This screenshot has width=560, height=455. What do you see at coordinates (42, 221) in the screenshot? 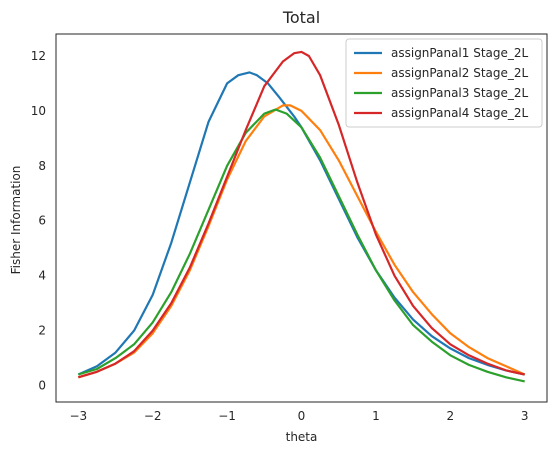
I see `y-tick-label: 6` at bounding box center [42, 221].